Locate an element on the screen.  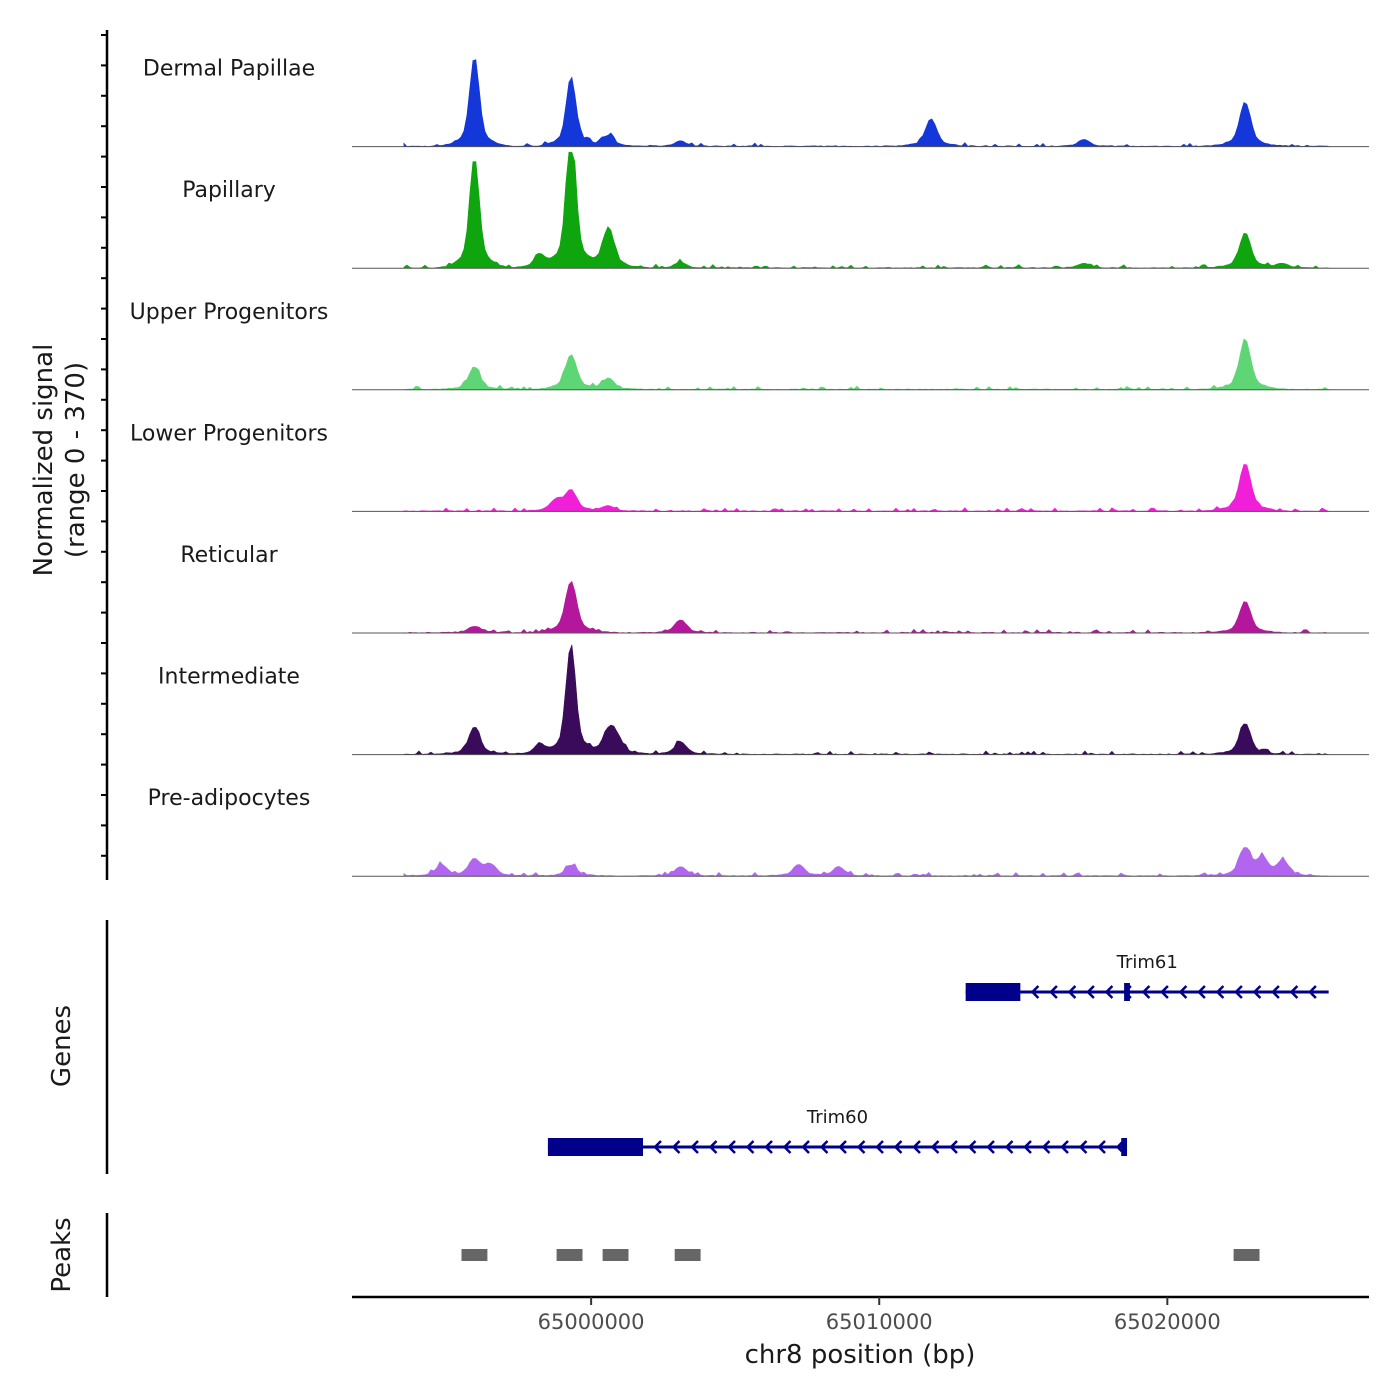
track-label: Pre-adipocytes is located at coordinates (229, 798).